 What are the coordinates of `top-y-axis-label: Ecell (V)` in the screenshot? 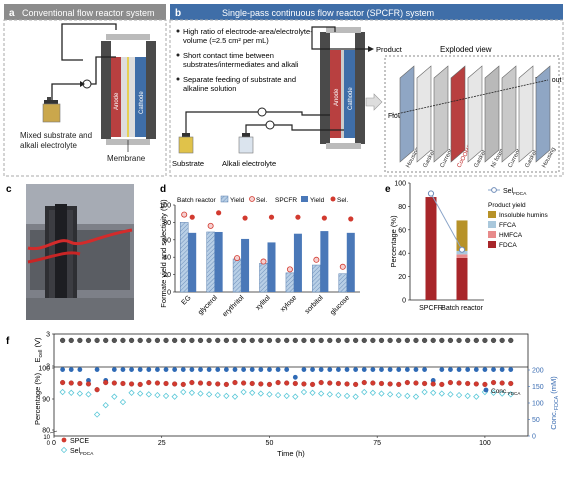 It's located at (38, 349).